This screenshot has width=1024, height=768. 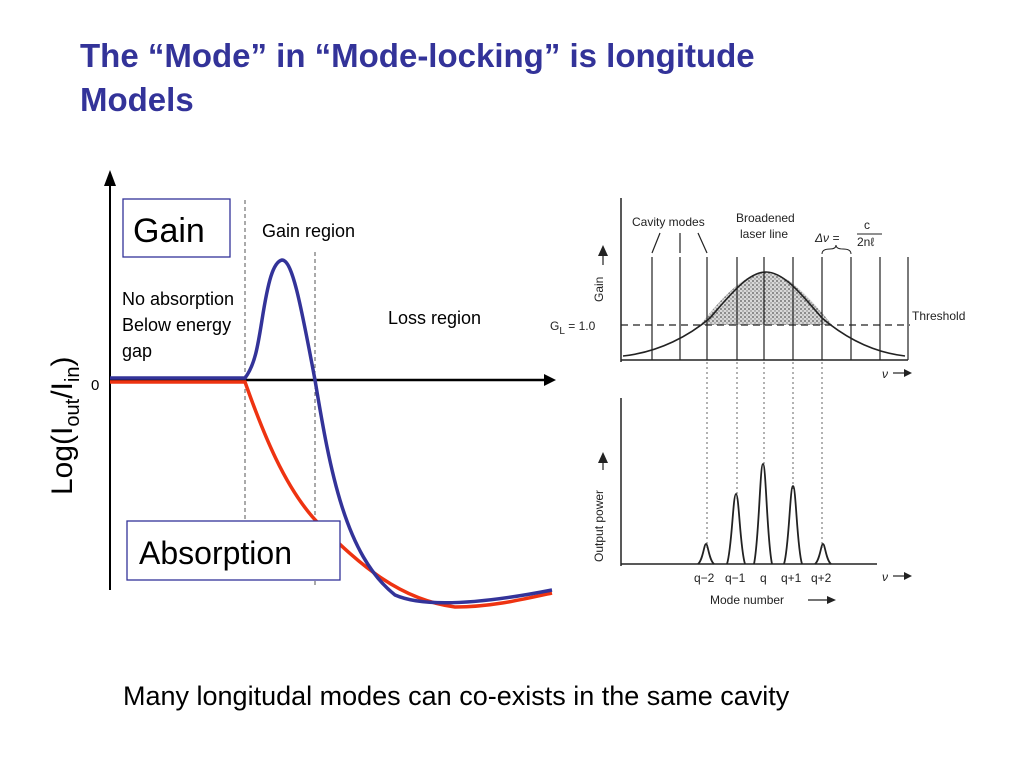 I want to click on mode-label-q: q, so click(x=763, y=578).